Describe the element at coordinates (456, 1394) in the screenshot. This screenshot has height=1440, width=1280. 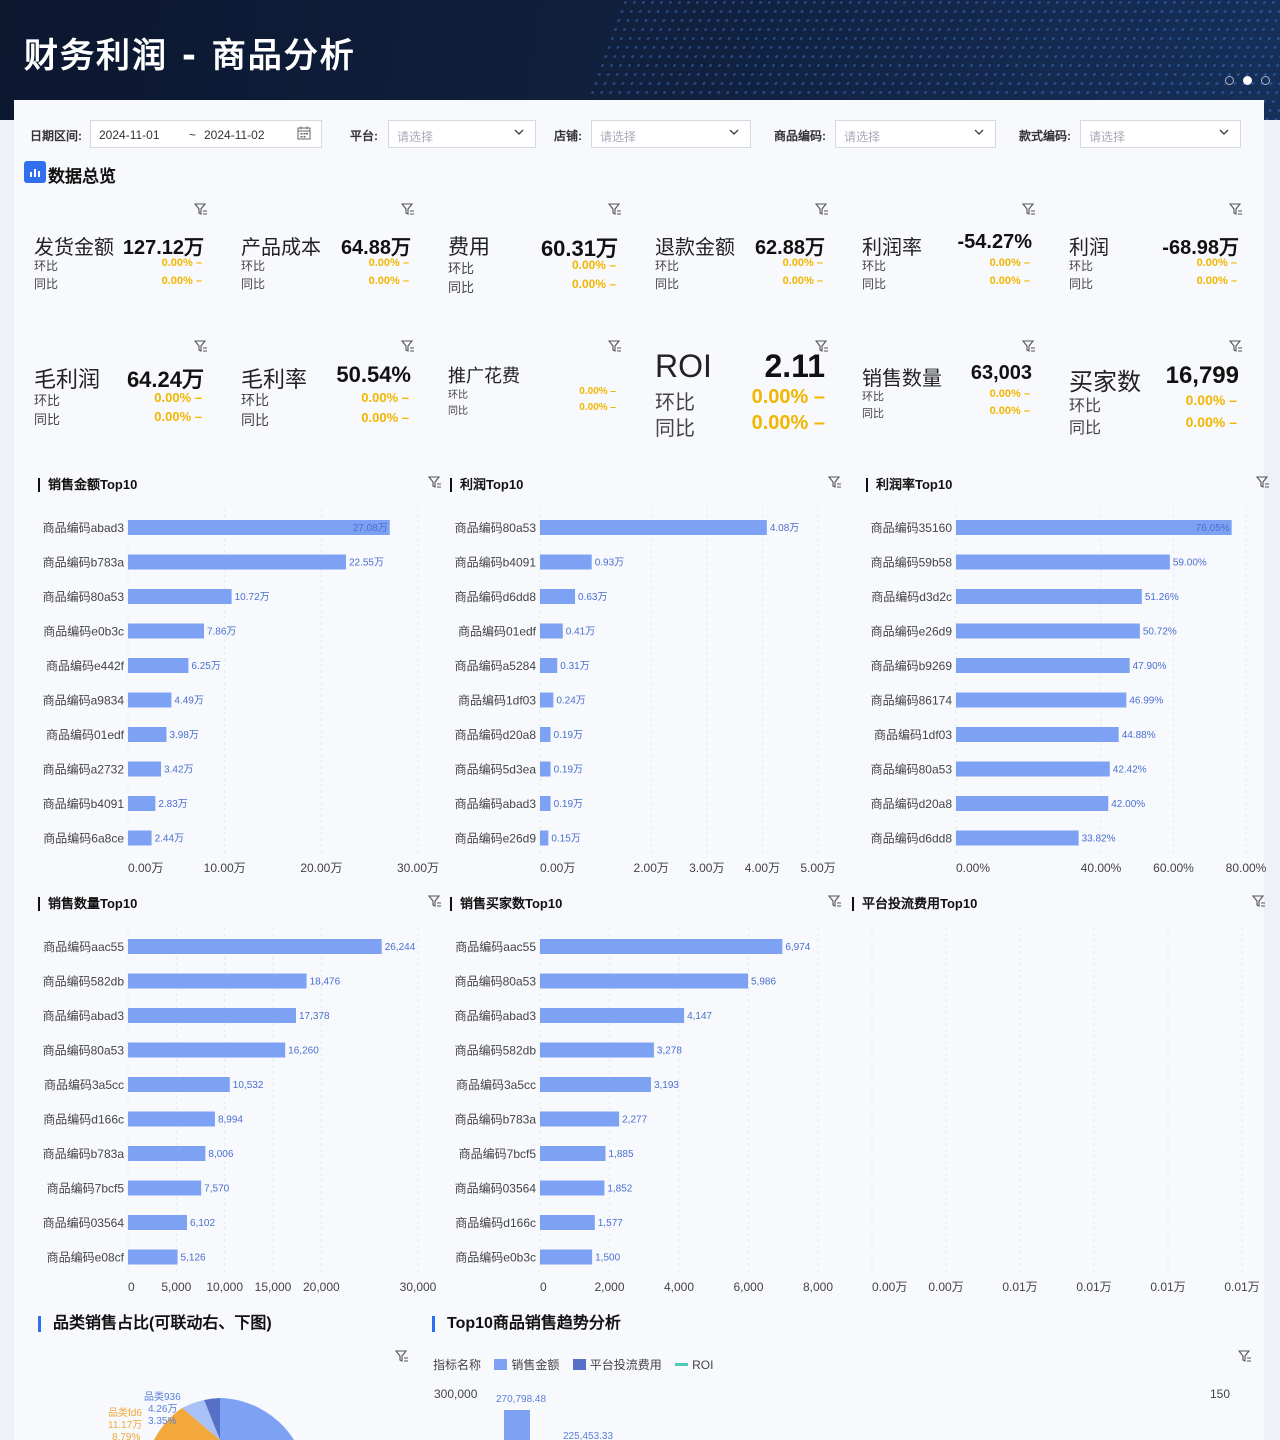
I see `trend-y-left-tick: 300,000` at that location.